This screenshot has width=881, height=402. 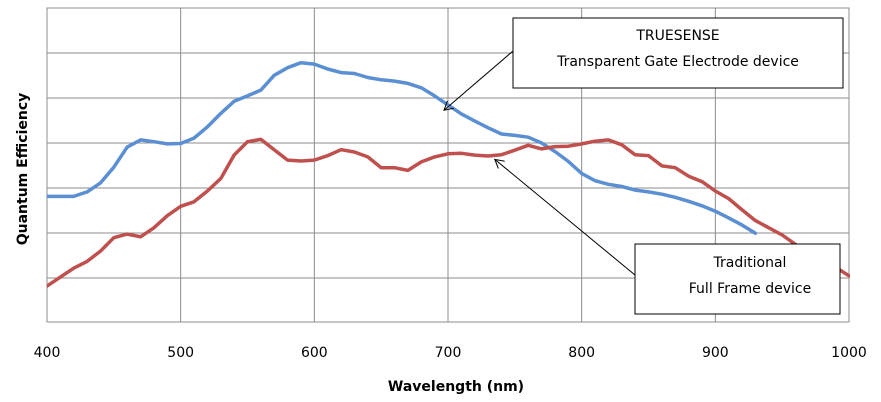 What do you see at coordinates (715, 353) in the screenshot?
I see `x-tick-label: 900` at bounding box center [715, 353].